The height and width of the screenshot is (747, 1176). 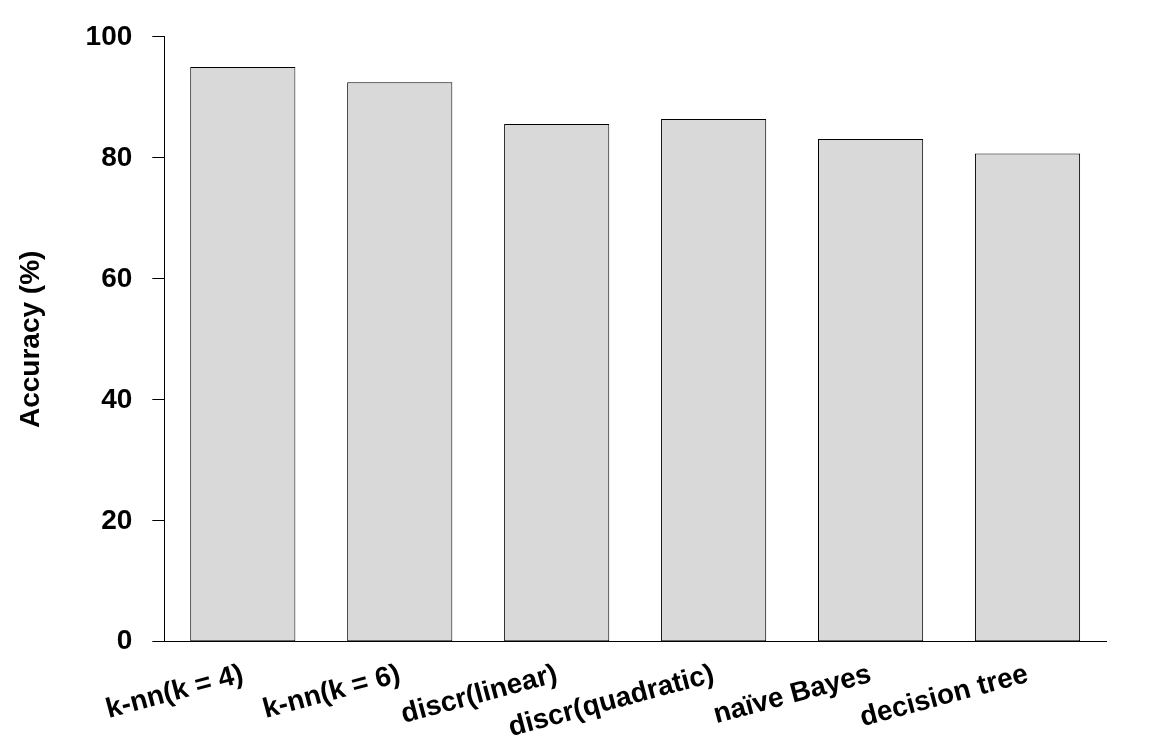 What do you see at coordinates (117, 519) in the screenshot?
I see `y-tick-label: 20` at bounding box center [117, 519].